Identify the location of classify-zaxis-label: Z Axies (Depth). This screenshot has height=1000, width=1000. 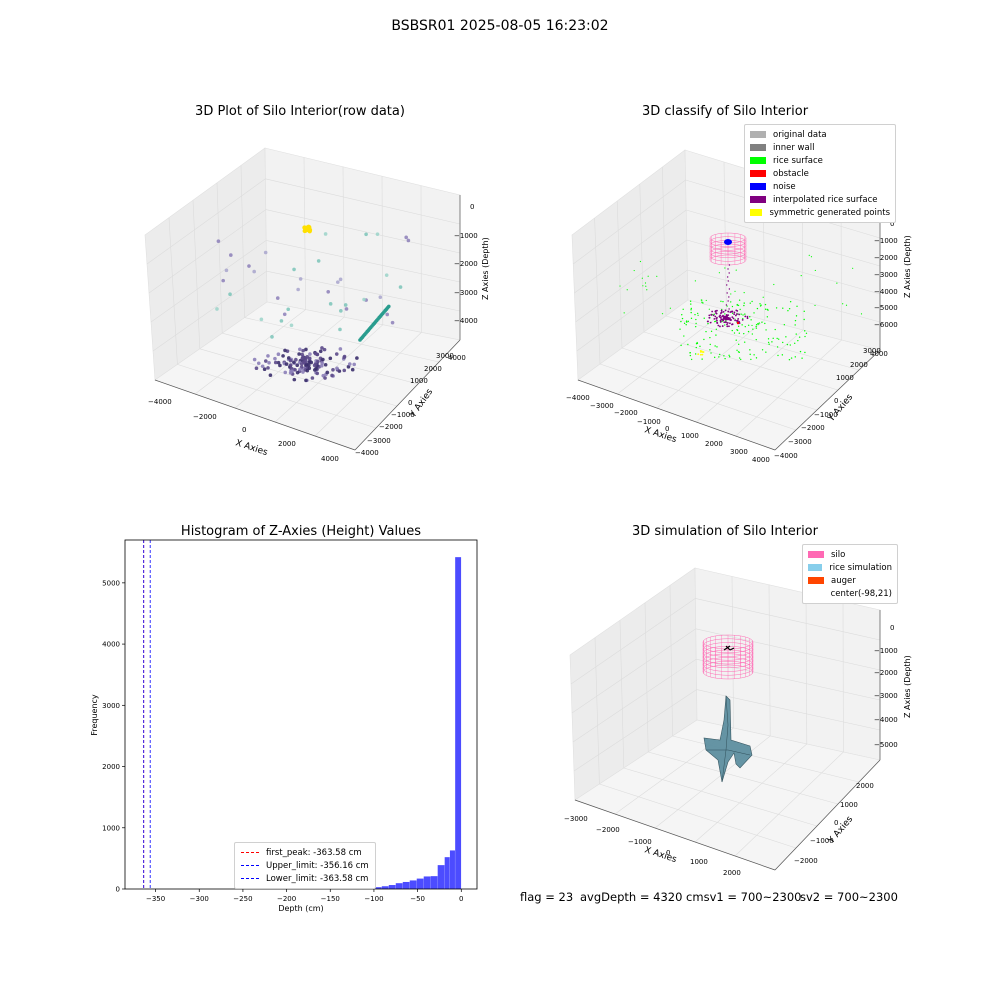
(907, 266).